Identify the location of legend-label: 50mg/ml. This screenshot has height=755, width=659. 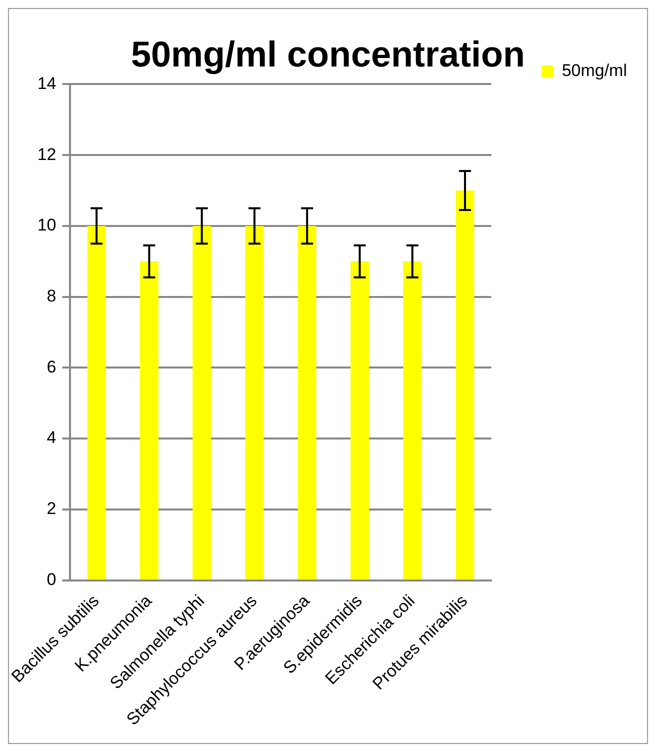
(594, 70).